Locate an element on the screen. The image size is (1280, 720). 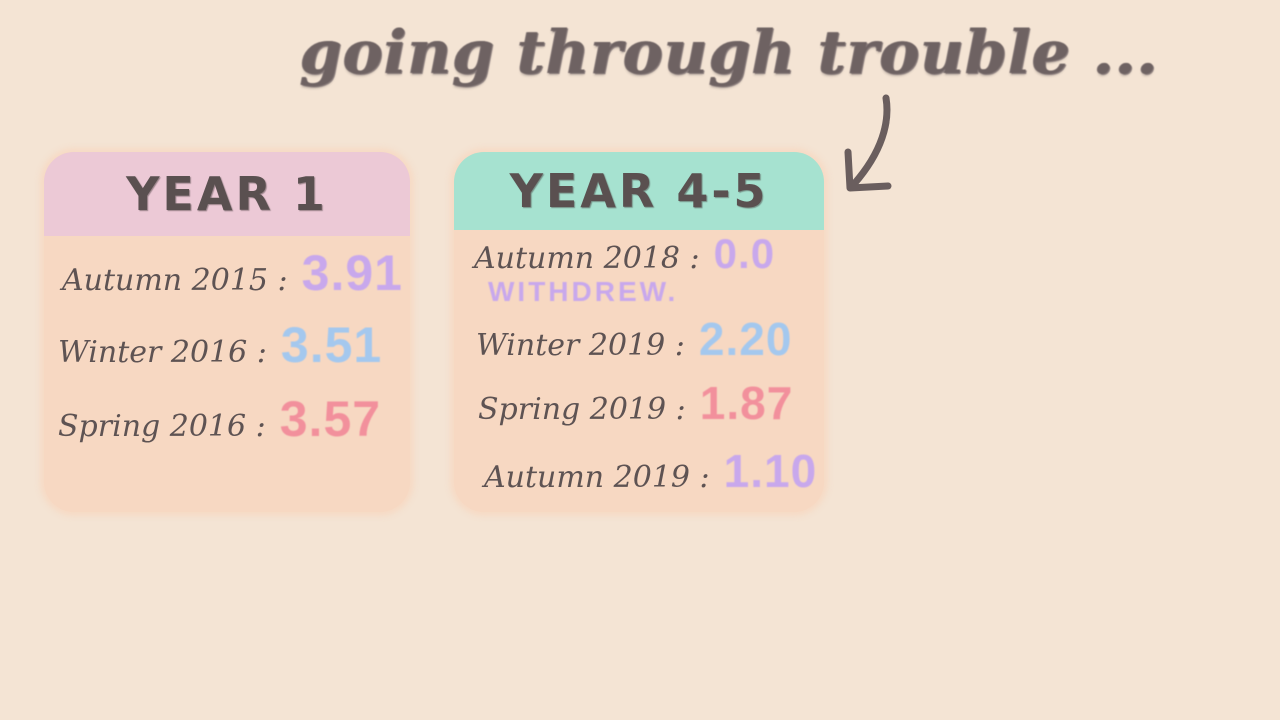
gpa-value: 2.20 is located at coordinates (745, 339).